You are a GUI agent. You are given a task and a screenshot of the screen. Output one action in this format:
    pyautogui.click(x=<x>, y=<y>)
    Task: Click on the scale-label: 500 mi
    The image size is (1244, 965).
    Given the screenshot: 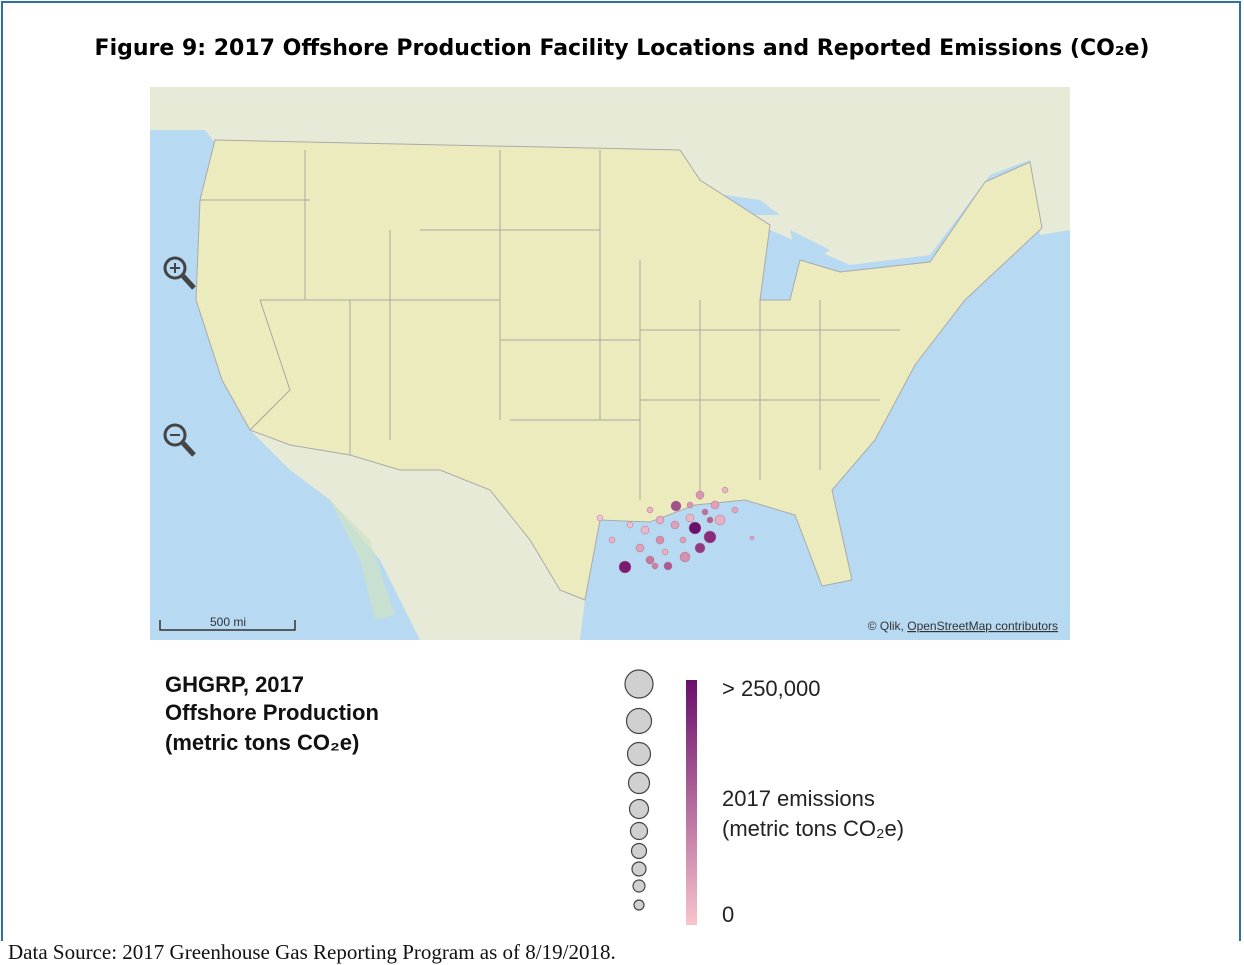 What is the action you would take?
    pyautogui.click(x=228, y=622)
    